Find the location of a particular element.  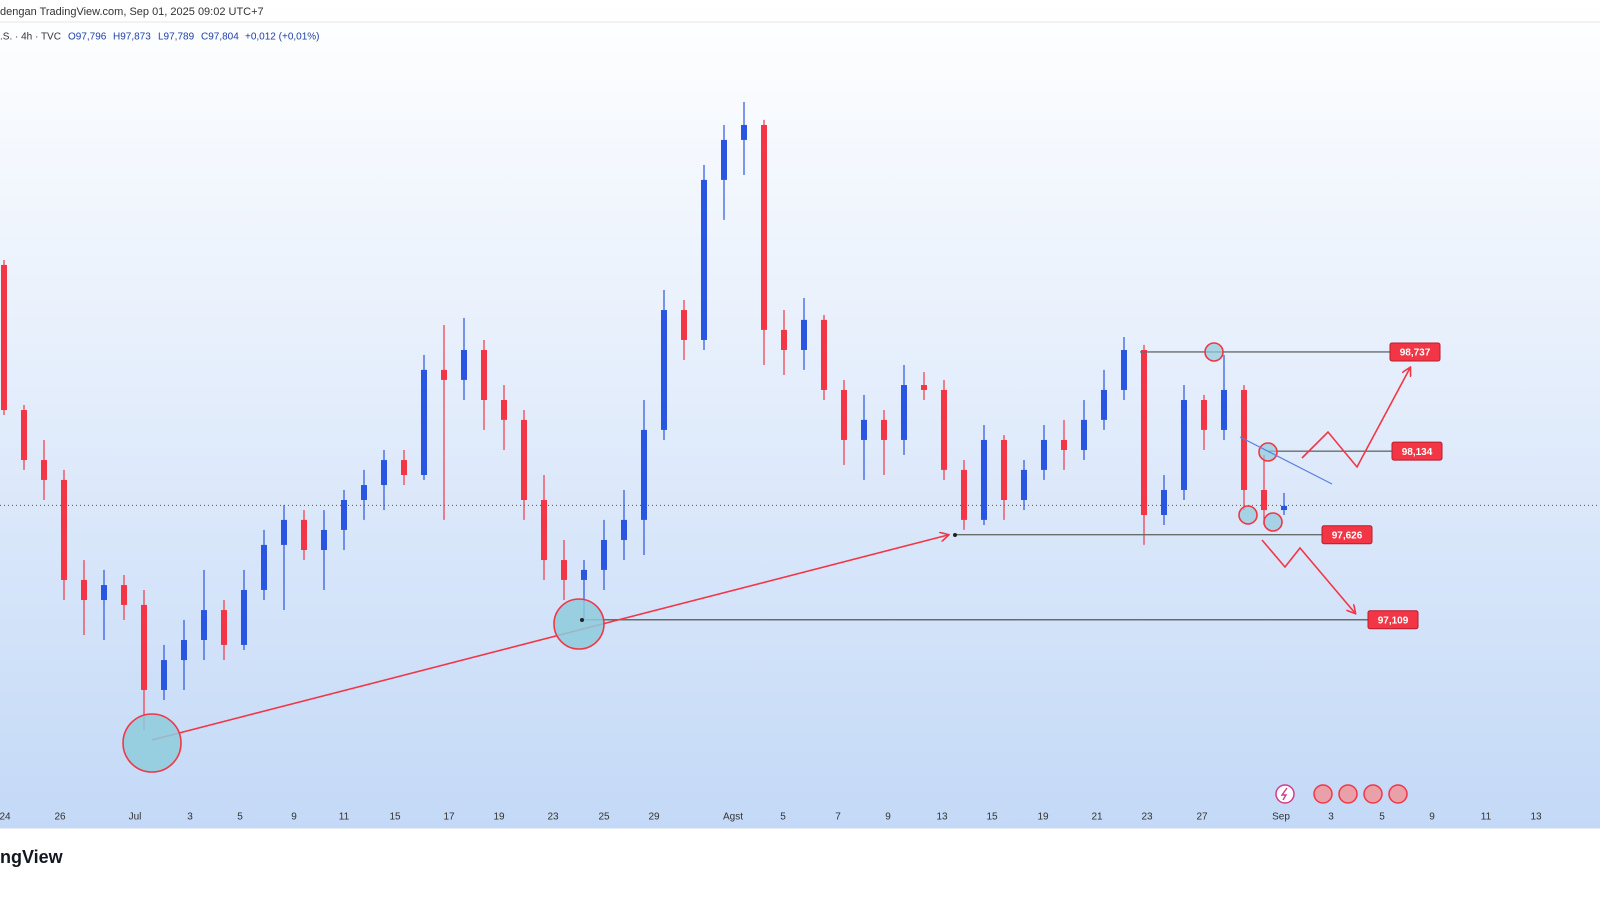

ohlc-close: C97,804 is located at coordinates (220, 37).